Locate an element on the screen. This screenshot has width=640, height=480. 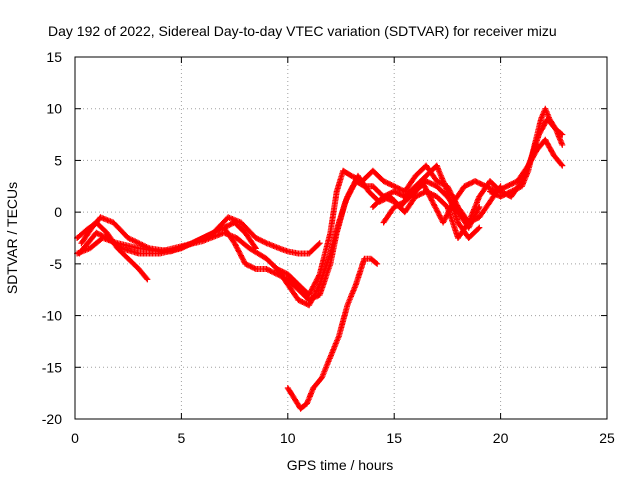
y-tick-label: 15 is located at coordinates (54, 57).